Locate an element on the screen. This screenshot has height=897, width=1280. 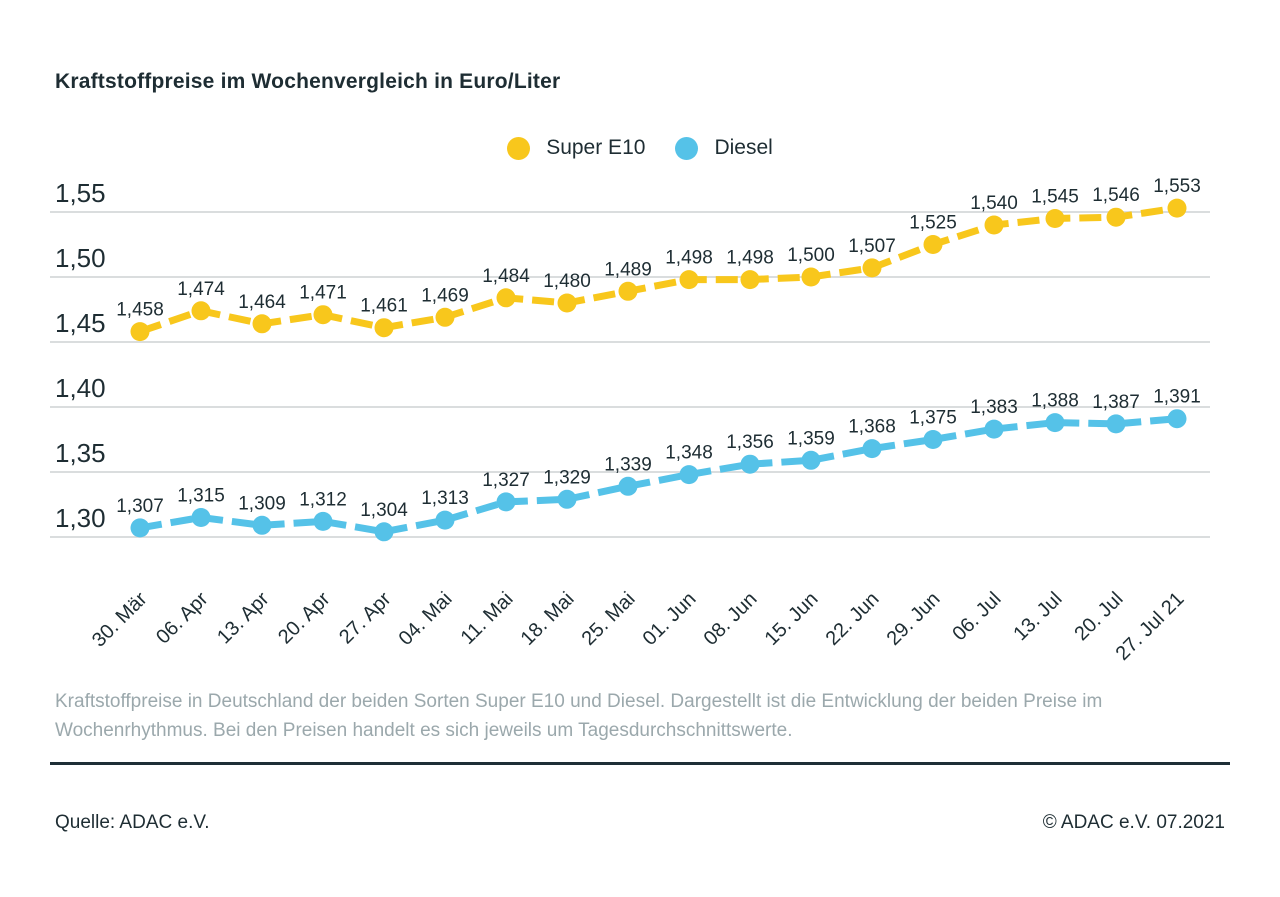
x-axis-tick-label: 11. Mai is located at coordinates (487, 618).